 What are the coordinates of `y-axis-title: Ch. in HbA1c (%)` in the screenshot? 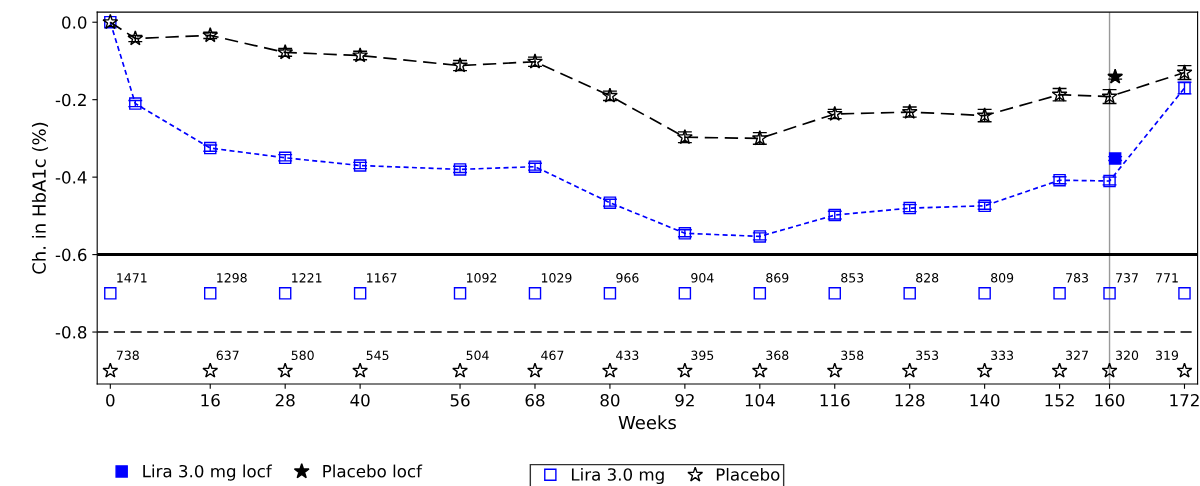 It's located at (40, 198).